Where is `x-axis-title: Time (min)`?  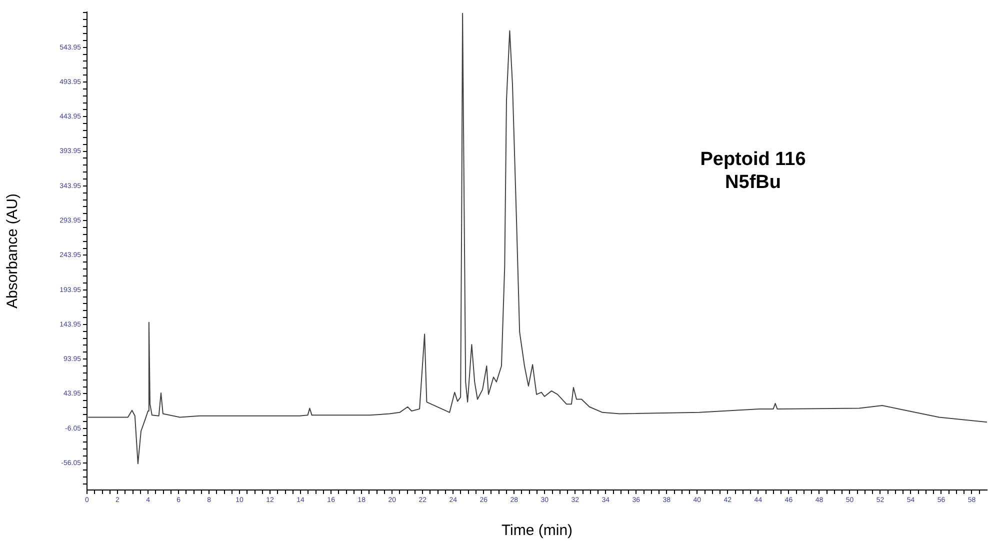 x-axis-title: Time (min) is located at coordinates (537, 531).